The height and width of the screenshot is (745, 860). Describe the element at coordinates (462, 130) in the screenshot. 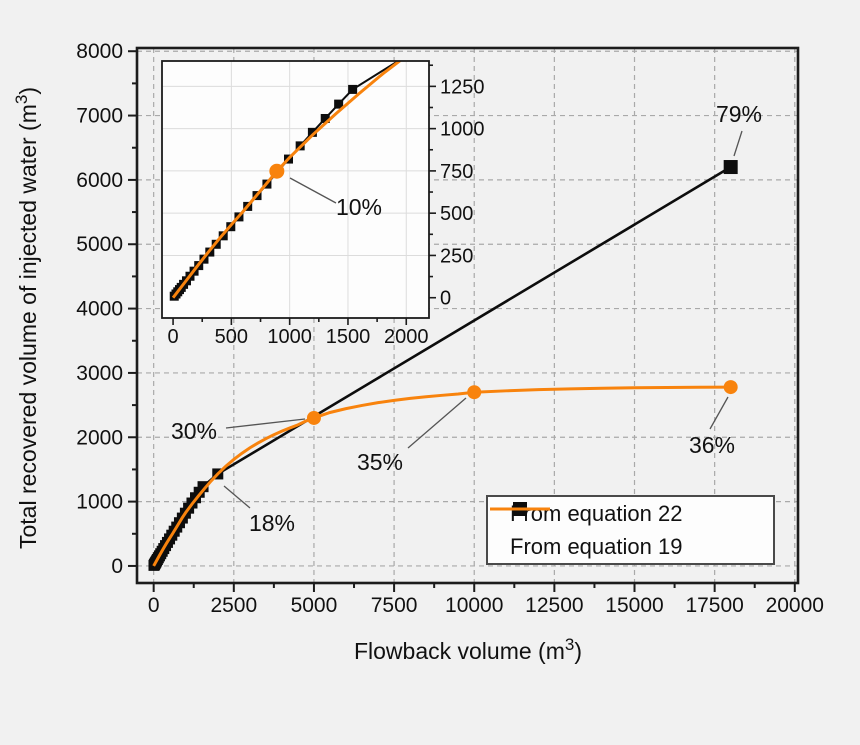

I see `inset-y-tick-label: 1000` at that location.